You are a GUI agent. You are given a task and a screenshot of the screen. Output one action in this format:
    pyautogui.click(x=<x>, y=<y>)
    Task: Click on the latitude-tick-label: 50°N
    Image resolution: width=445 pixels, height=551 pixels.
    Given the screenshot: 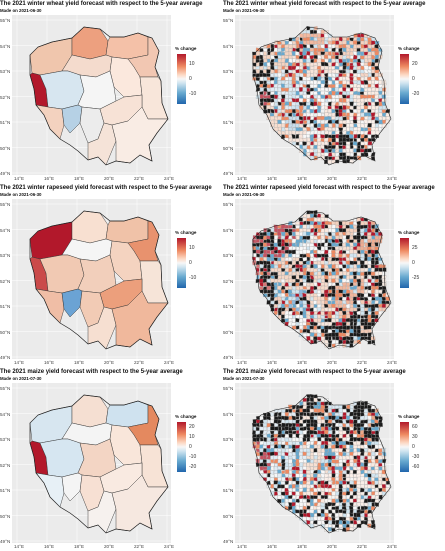 What is the action you would take?
    pyautogui.click(x=228, y=148)
    